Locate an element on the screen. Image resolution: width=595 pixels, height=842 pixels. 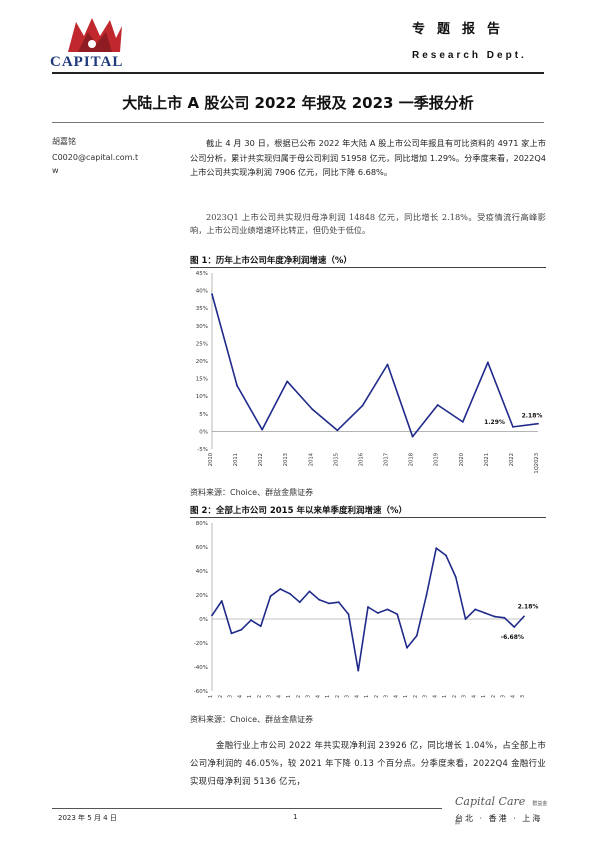
figure-1-title: 图 1：历年上市公司年度净利润增速（%） is located at coordinates (271, 261).